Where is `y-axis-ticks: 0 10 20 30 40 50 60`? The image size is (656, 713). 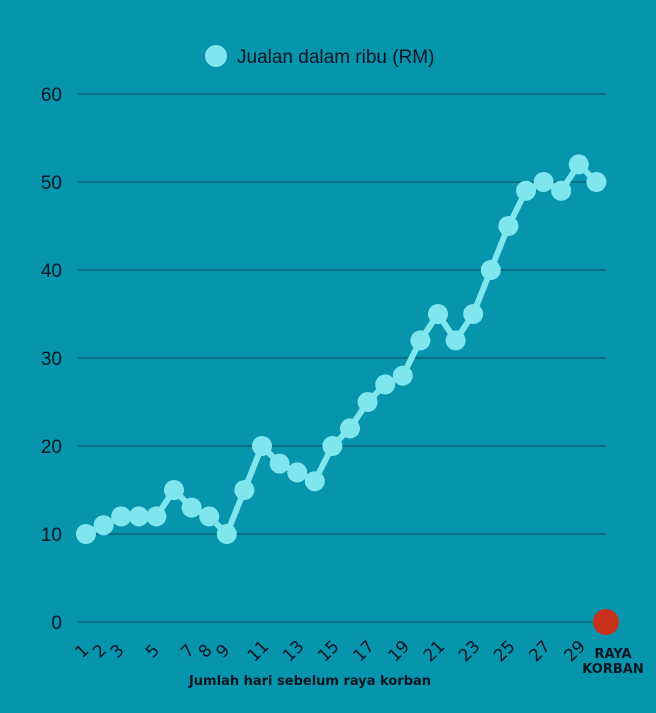
y-axis-ticks: 0 10 20 30 40 50 60 is located at coordinates (51, 359).